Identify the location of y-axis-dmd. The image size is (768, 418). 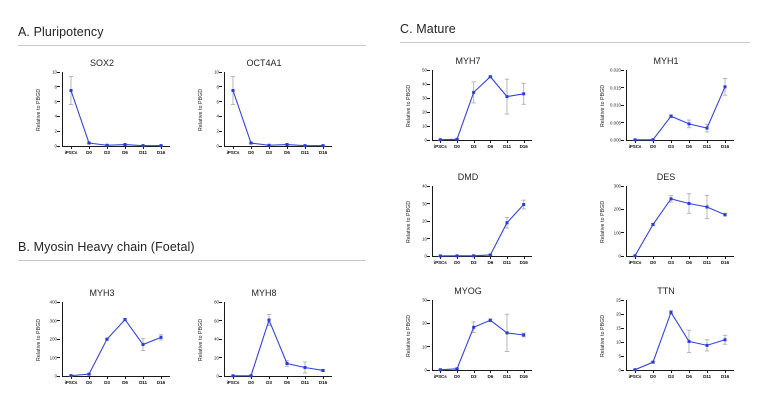
(432, 221).